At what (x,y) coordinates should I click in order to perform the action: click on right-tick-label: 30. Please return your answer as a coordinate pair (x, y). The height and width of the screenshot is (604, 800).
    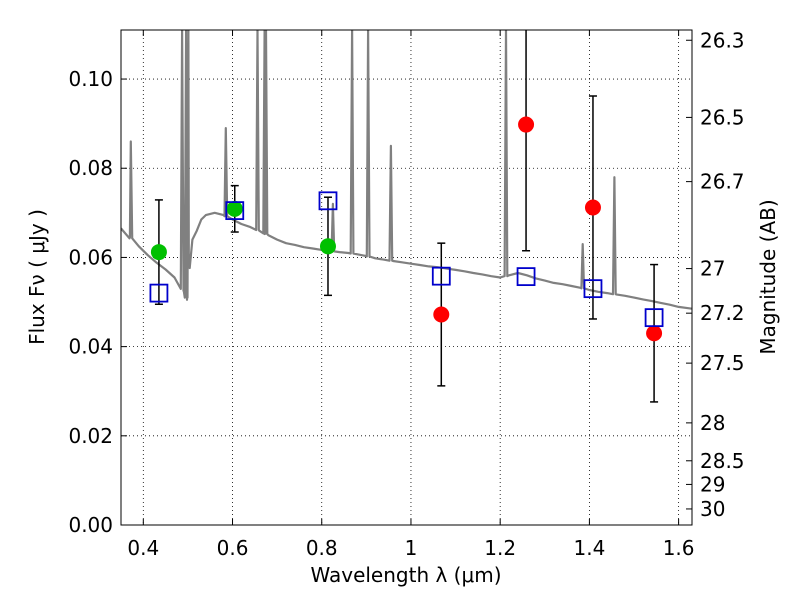
    Looking at the image, I should click on (712, 509).